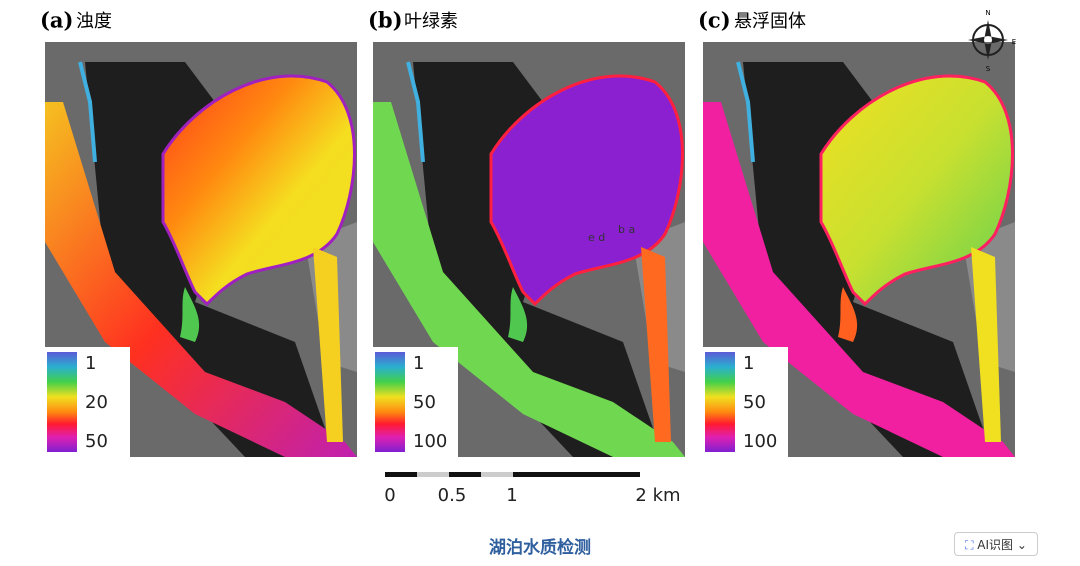 This screenshot has width=1080, height=566. I want to click on panel-header: (c) 悬浮固体, so click(752, 20).